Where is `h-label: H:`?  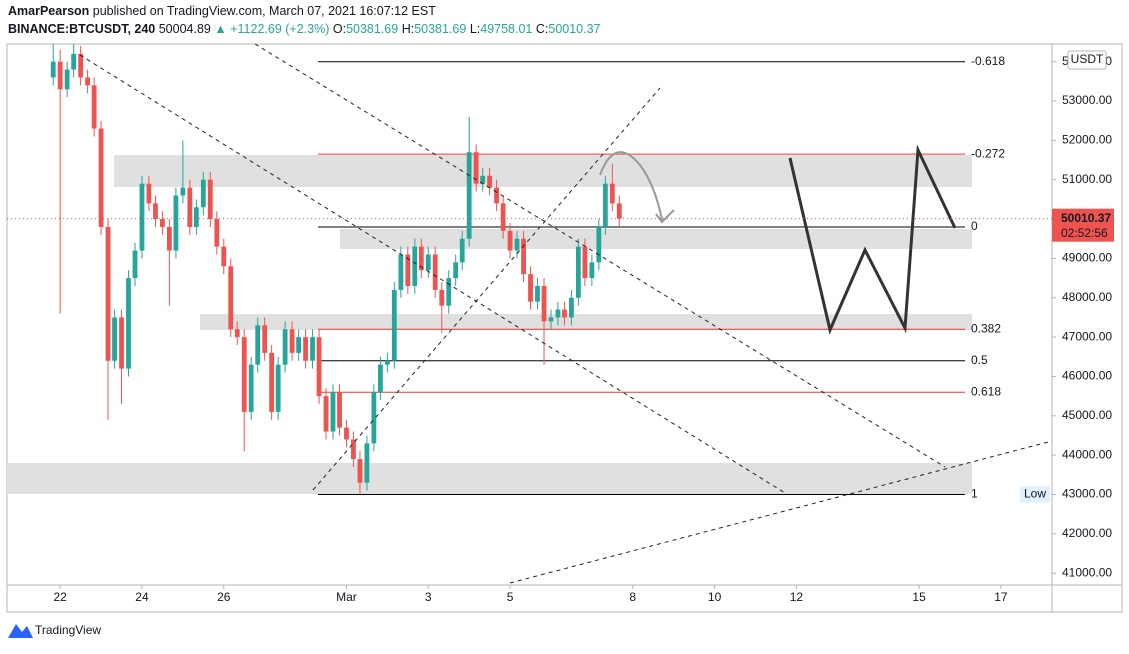 h-label: H: is located at coordinates (408, 29).